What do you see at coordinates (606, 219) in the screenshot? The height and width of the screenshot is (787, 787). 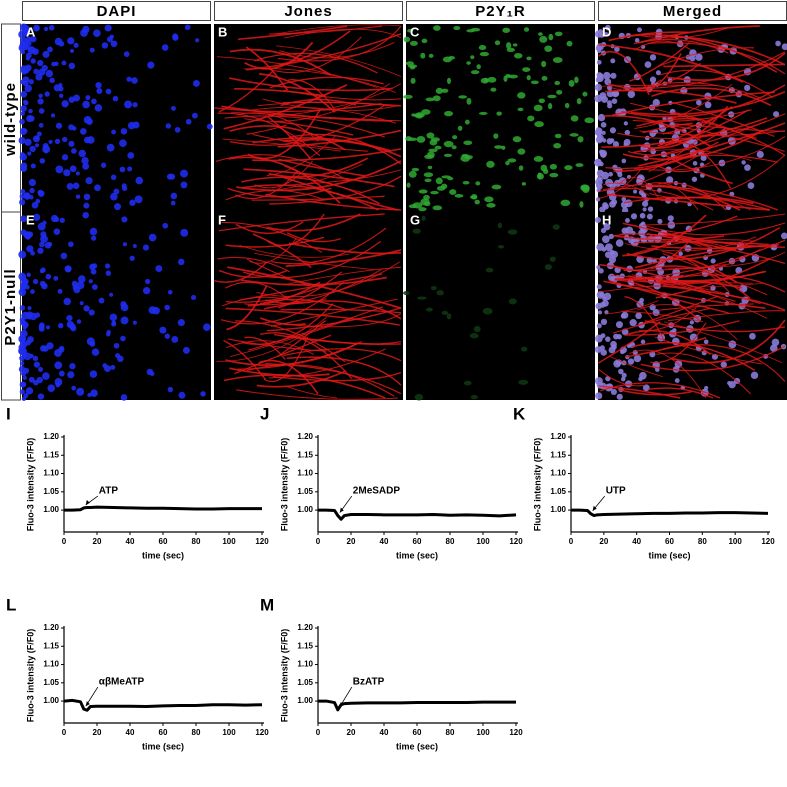 I see `panel-letter: H` at bounding box center [606, 219].